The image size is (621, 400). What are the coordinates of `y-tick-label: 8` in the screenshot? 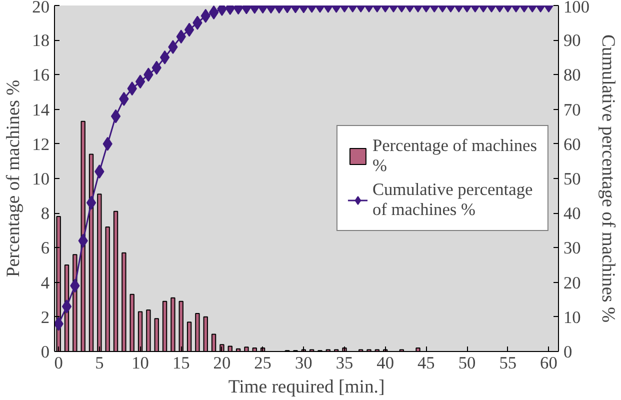 It's located at (45, 214).